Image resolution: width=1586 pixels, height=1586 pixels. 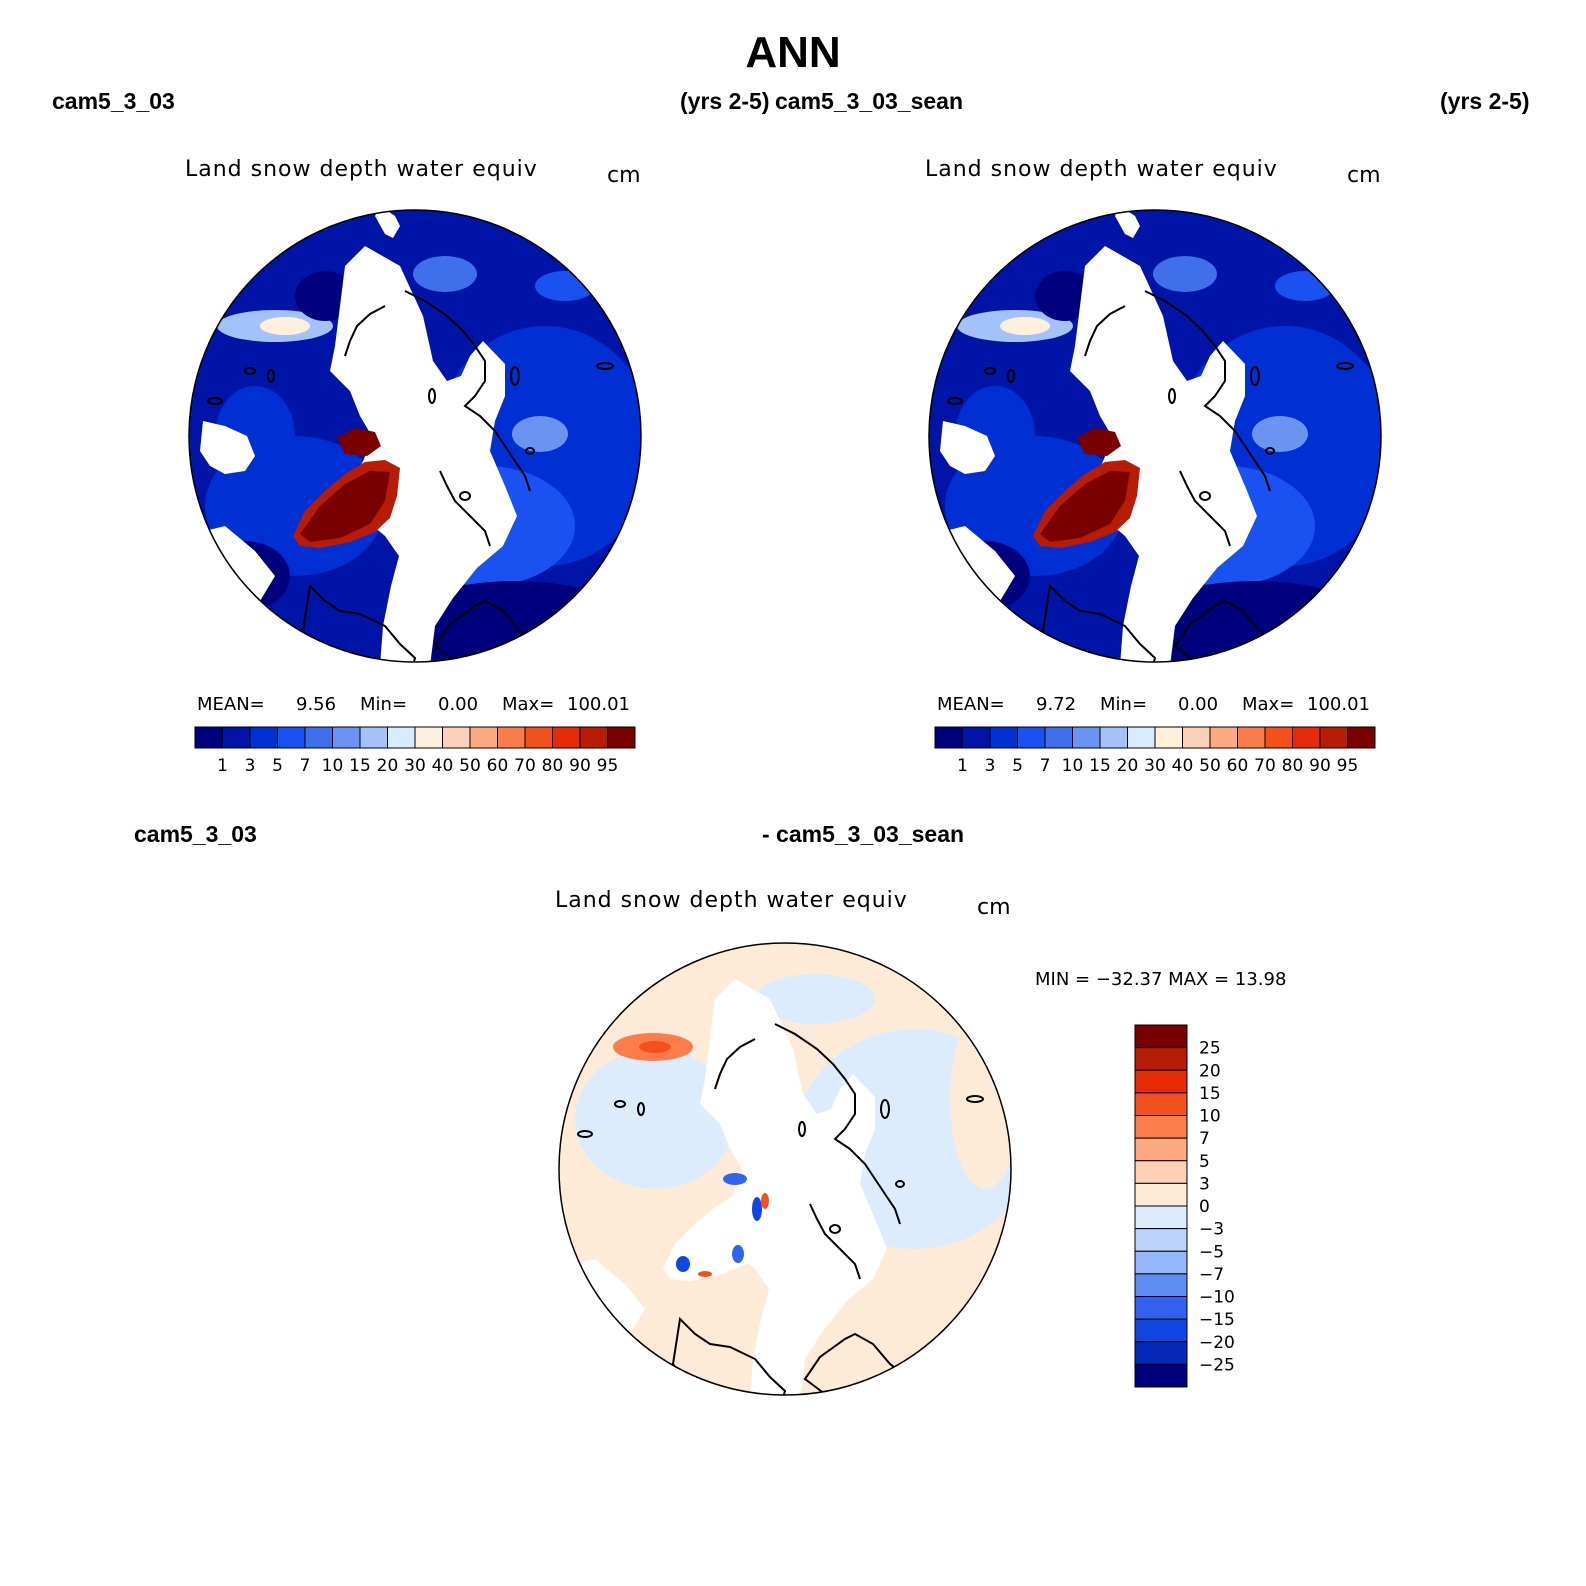 What do you see at coordinates (1211, 1230) in the screenshot?
I see `diff-colorbar-tick-label: −3` at bounding box center [1211, 1230].